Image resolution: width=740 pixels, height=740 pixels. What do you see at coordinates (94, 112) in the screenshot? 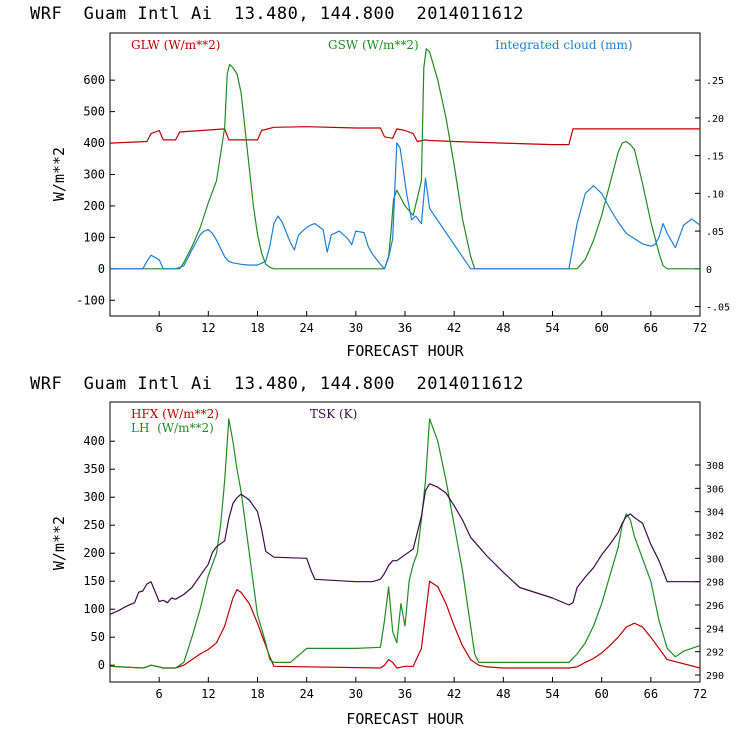
I see `left-tick-label: 500` at bounding box center [94, 112].